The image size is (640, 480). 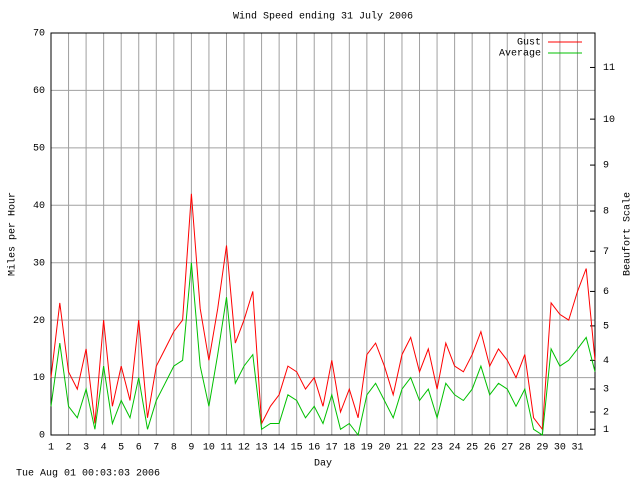 I want to click on x-tick-label: 14, so click(x=279, y=448).